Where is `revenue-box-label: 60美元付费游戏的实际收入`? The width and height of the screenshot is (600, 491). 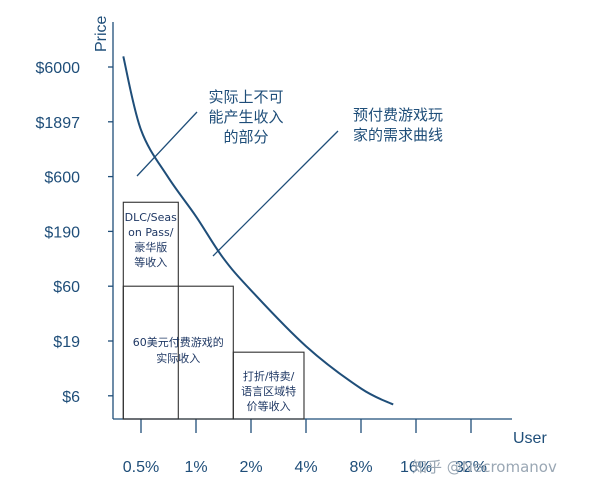
revenue-box-label: 60美元付费游戏的实际收入 is located at coordinates (178, 350).